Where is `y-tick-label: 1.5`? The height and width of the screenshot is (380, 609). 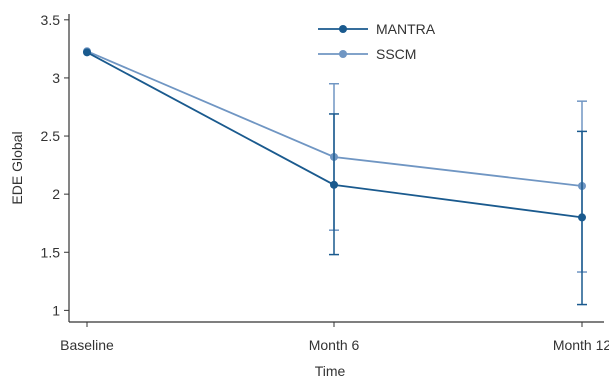
y-tick-label: 1.5 is located at coordinates (51, 252).